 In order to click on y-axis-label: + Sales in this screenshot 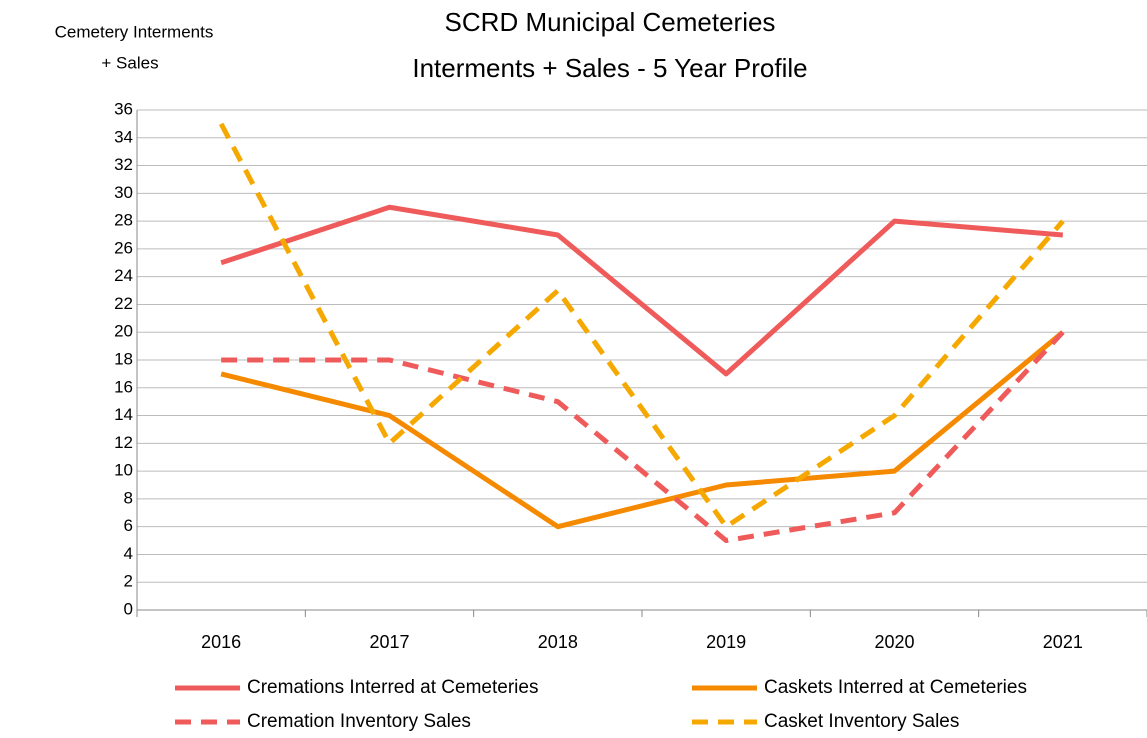, I will do `click(129, 62)`.